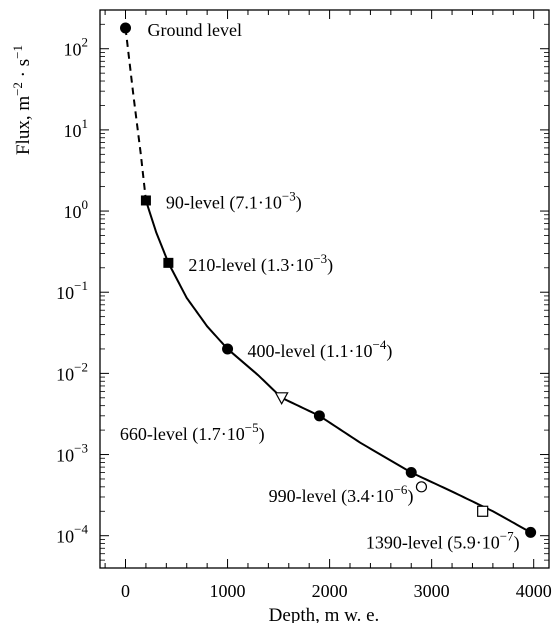 This screenshot has width=558, height=623. What do you see at coordinates (23, 70) in the screenshot?
I see `y-axis-title-part2: · s` at bounding box center [23, 70].